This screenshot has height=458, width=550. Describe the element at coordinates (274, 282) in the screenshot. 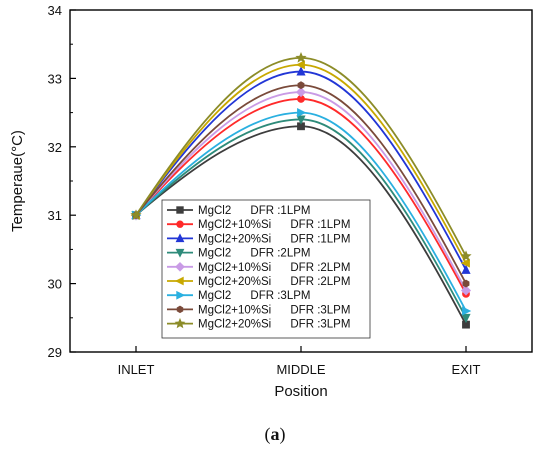

I see `legend-label: MgCl2+20%Si DFR :2LPM` at that location.